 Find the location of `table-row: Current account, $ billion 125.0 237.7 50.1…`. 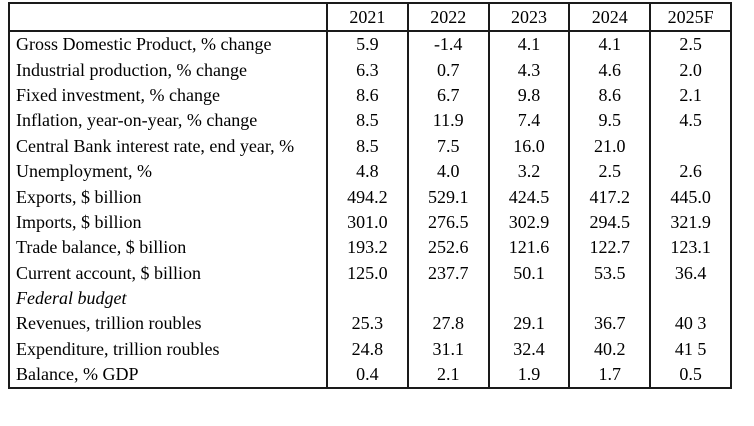

table-row: Current account, $ billion 125.0 237.7 50.1… is located at coordinates (370, 273).